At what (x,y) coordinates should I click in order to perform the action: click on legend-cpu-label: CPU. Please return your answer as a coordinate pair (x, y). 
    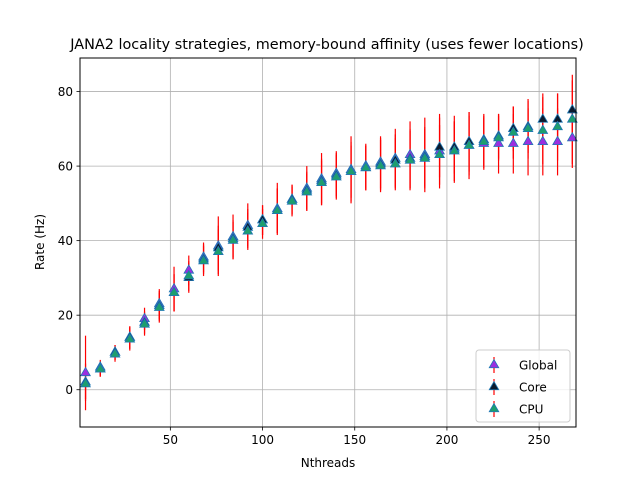
    Looking at the image, I should click on (531, 410).